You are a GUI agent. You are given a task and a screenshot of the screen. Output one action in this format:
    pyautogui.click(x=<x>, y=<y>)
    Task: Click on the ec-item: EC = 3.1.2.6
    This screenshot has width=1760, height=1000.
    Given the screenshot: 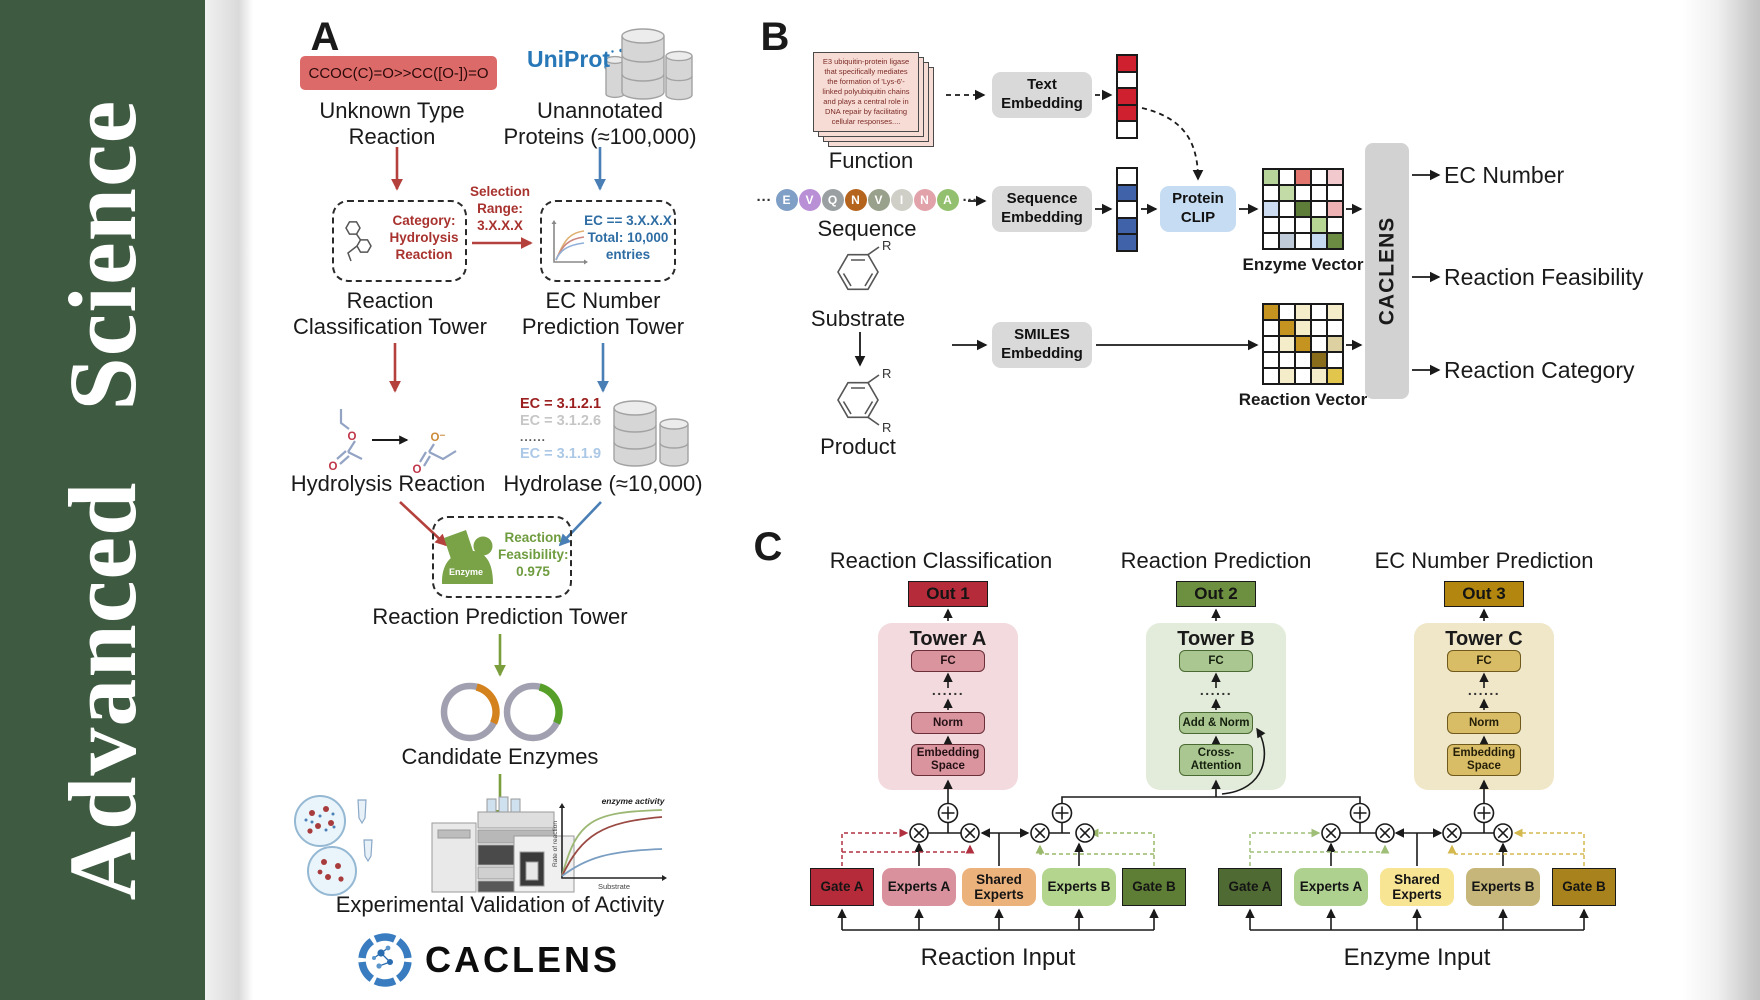 What is the action you would take?
    pyautogui.click(x=561, y=420)
    